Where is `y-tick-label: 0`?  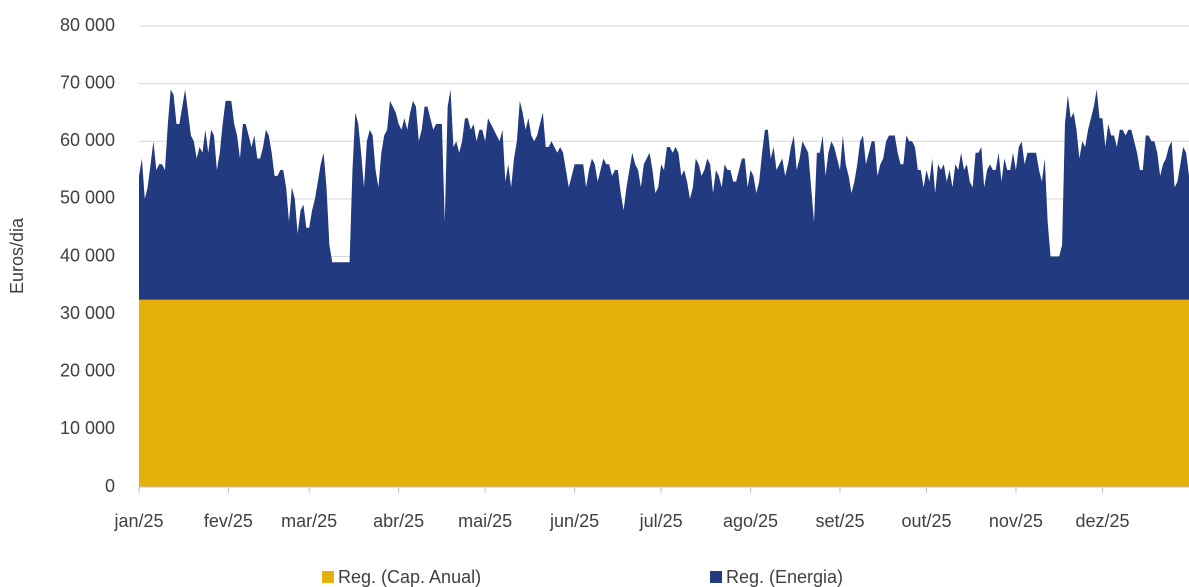
y-tick-label: 0 is located at coordinates (110, 486).